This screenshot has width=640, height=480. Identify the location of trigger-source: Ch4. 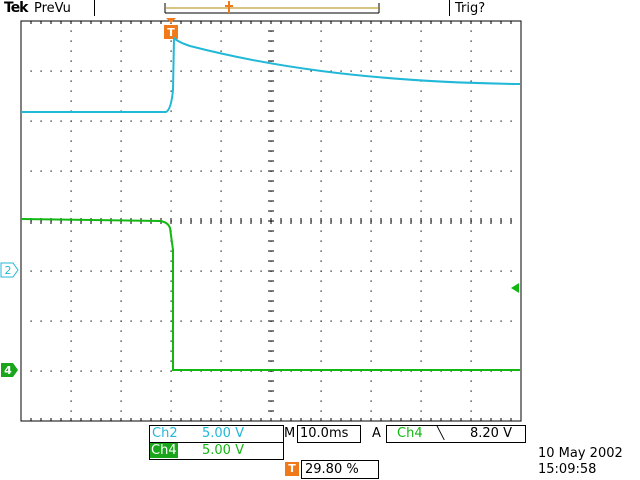
(410, 433).